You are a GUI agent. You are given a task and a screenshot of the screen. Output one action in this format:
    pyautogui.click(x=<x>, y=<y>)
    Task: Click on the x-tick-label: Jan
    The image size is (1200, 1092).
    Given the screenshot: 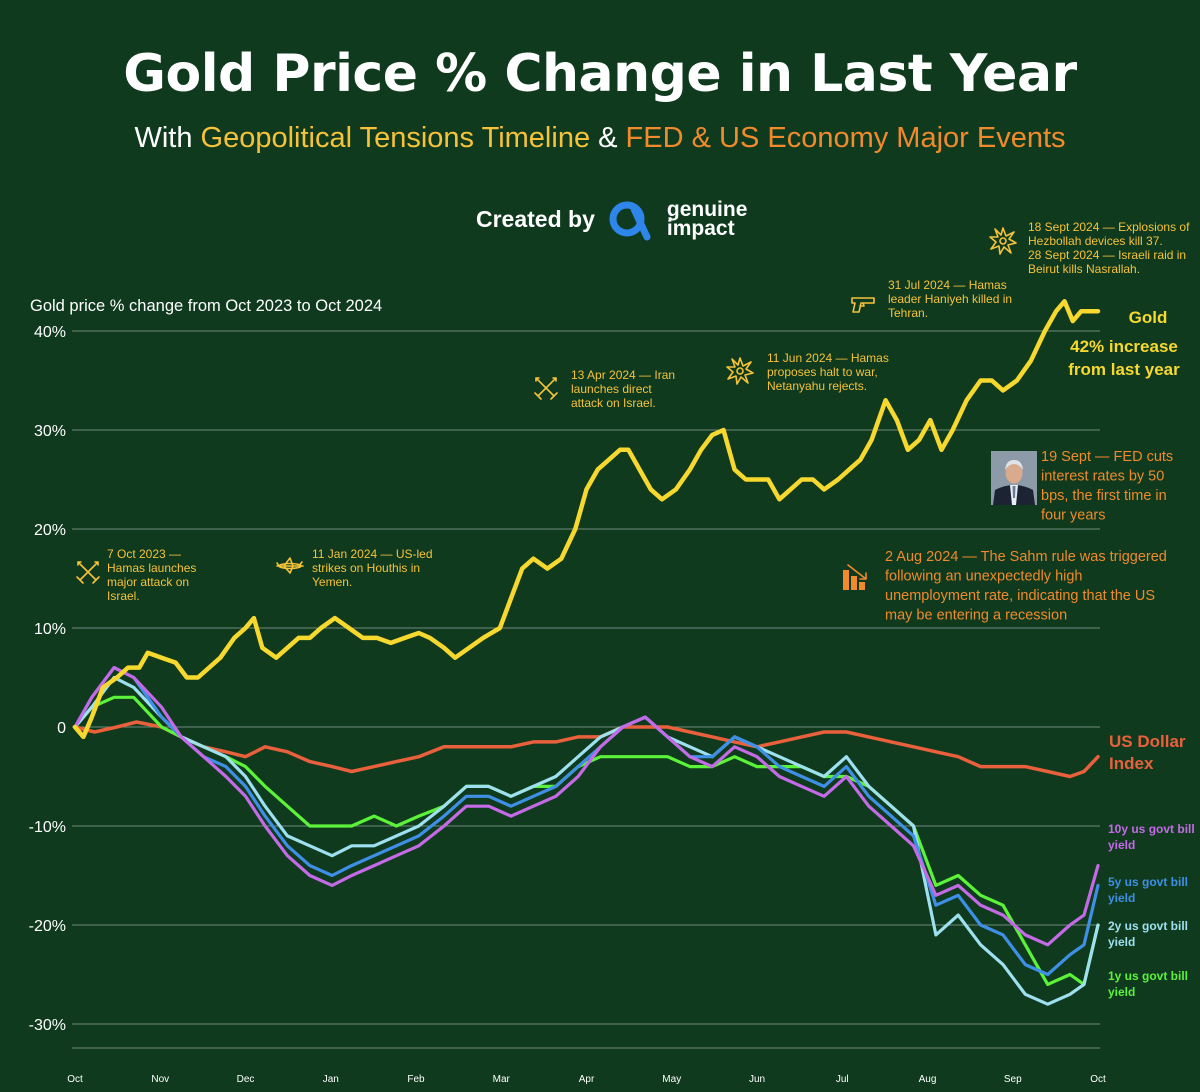 What is the action you would take?
    pyautogui.click(x=331, y=1079)
    